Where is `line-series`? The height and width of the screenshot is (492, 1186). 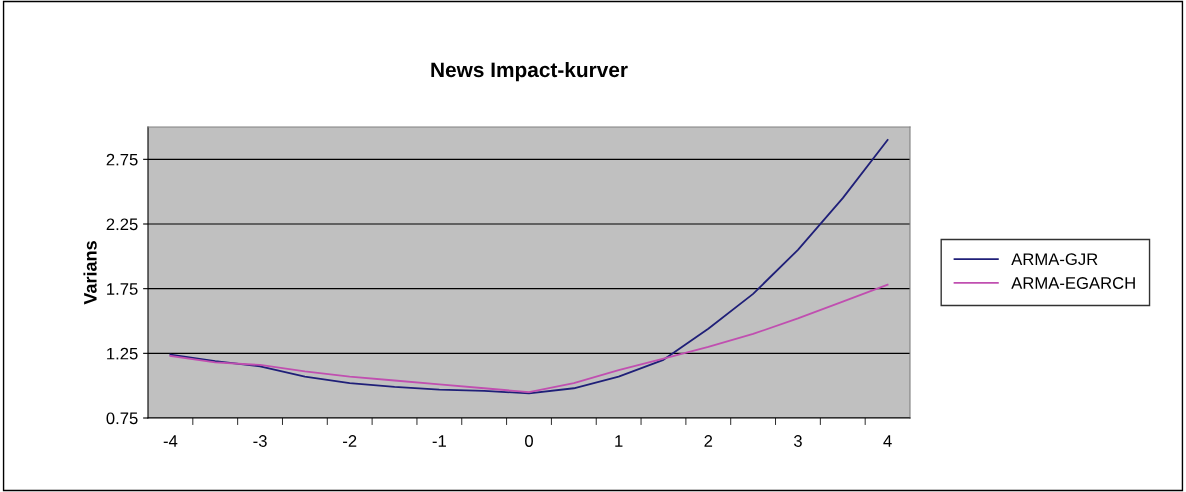 line-series is located at coordinates (529, 338).